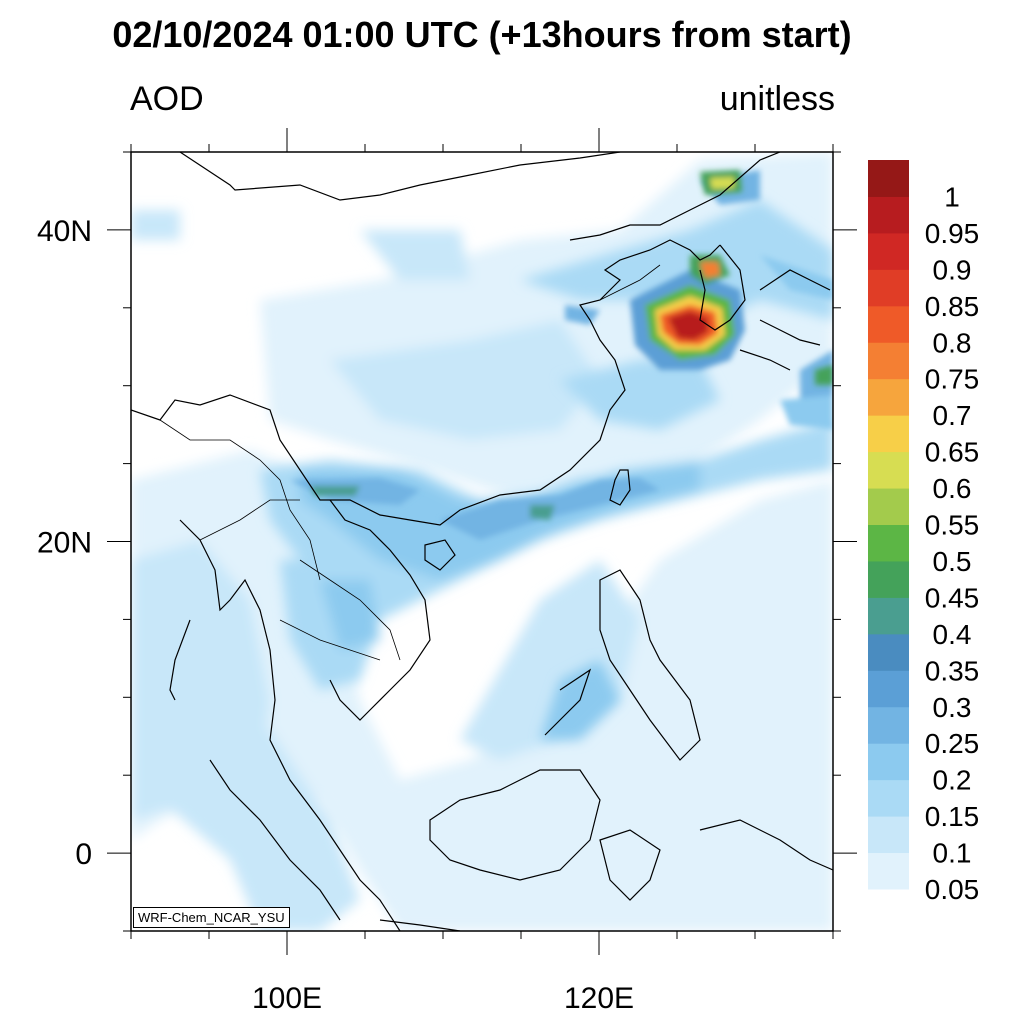 This screenshot has width=1024, height=1024. I want to click on colorbar-label: 0.45, so click(952, 597).